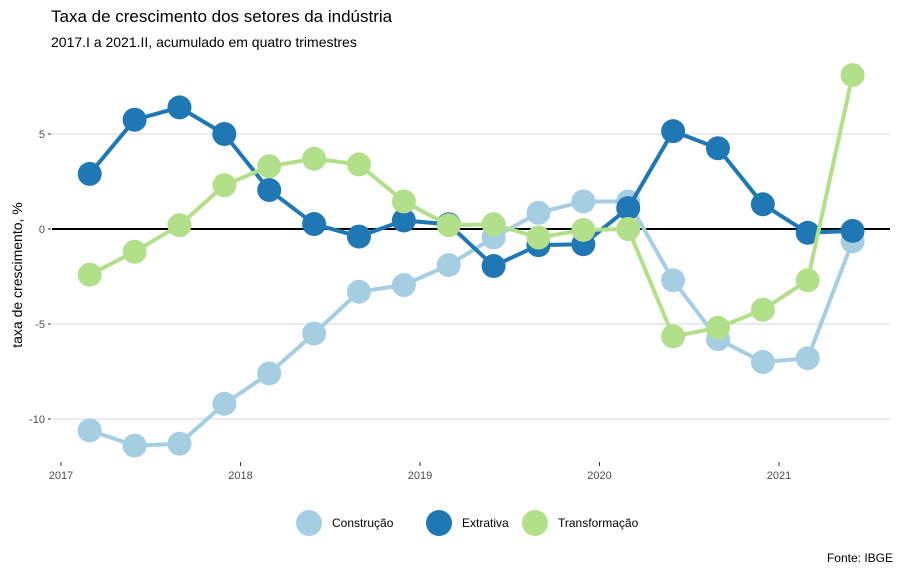 The width and height of the screenshot is (901, 574). I want to click on y-tick-label: 0, so click(42, 230).